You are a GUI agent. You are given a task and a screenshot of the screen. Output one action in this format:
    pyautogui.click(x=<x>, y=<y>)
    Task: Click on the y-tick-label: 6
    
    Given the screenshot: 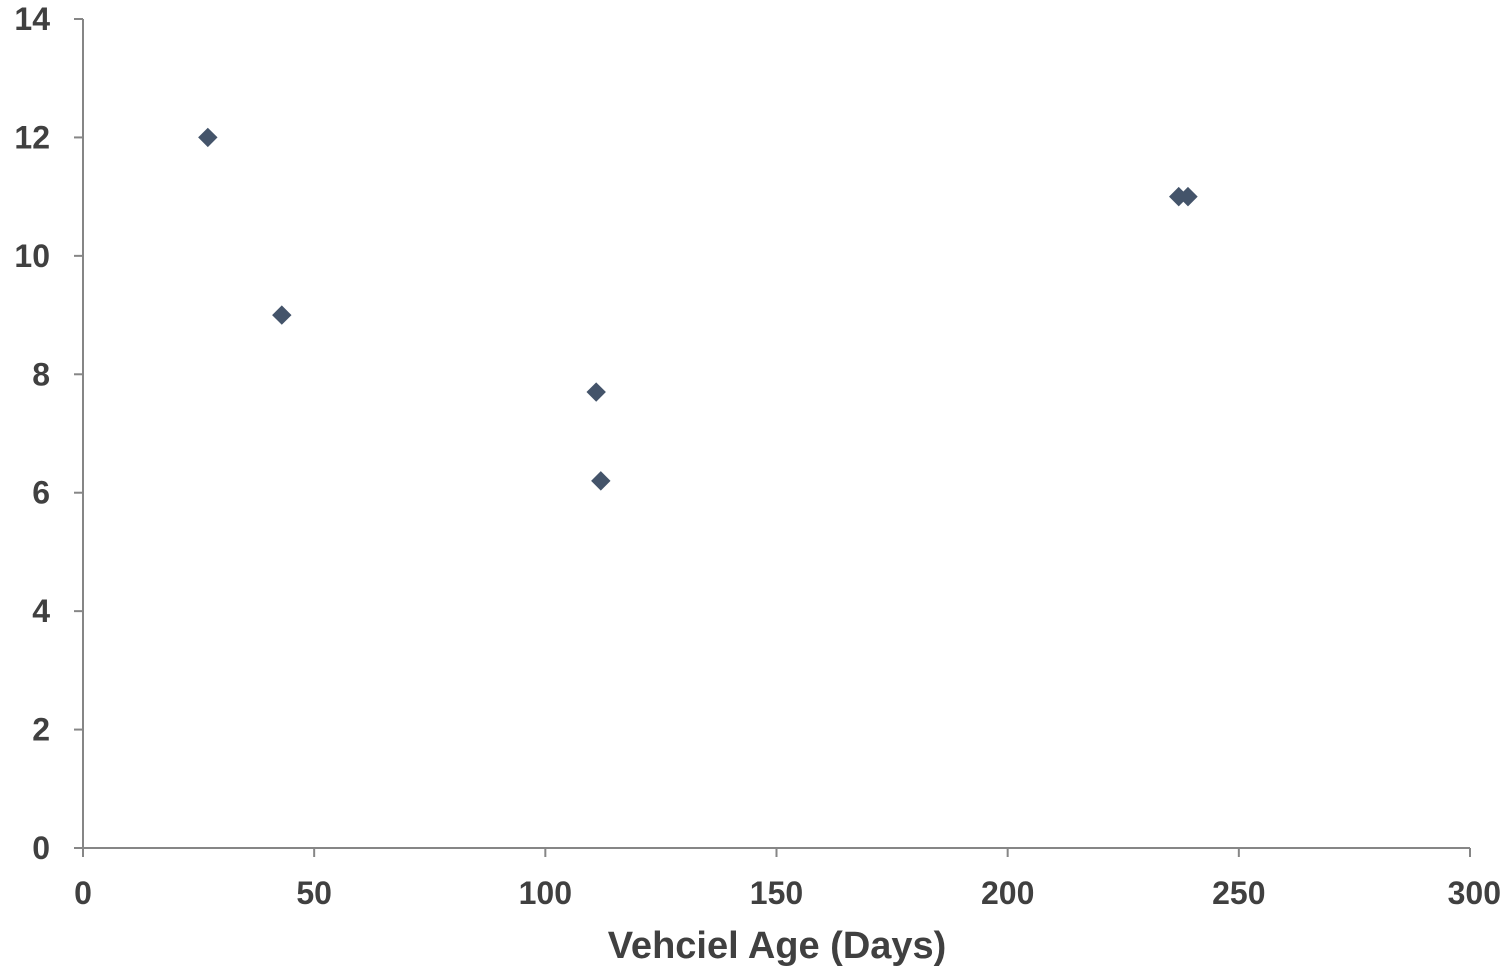 What is the action you would take?
    pyautogui.click(x=41, y=493)
    